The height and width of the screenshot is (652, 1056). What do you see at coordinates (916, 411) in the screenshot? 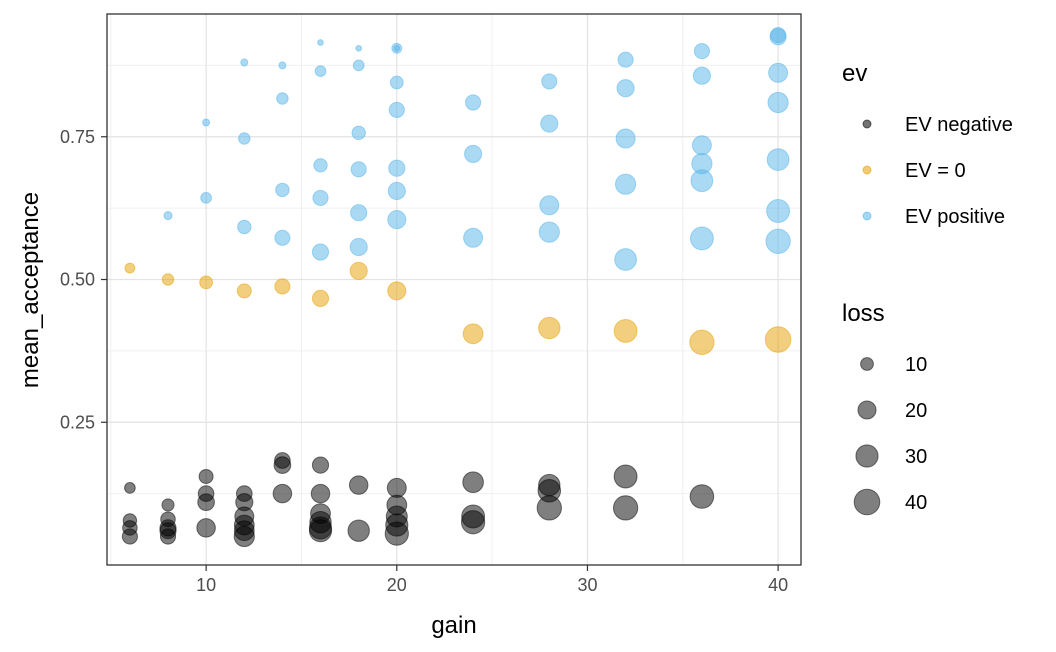
I see `legend-label-size: 20` at bounding box center [916, 411].